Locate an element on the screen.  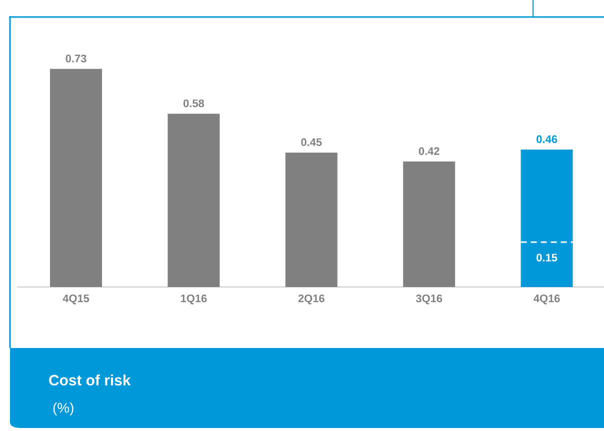
data-label: 0.42 is located at coordinates (429, 151).